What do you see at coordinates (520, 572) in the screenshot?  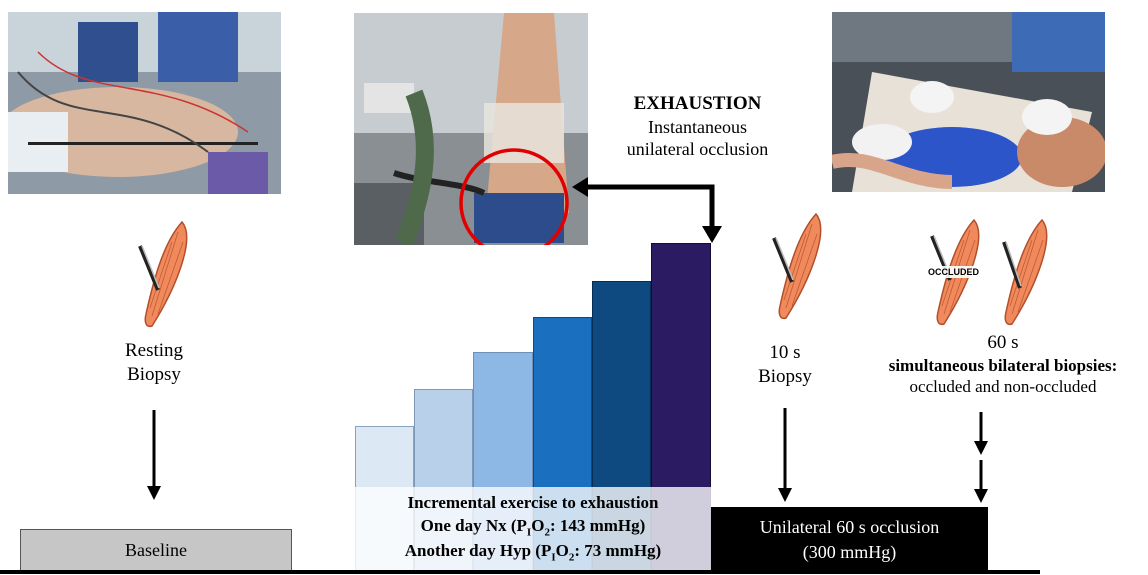 I see `timeline-axis` at bounding box center [520, 572].